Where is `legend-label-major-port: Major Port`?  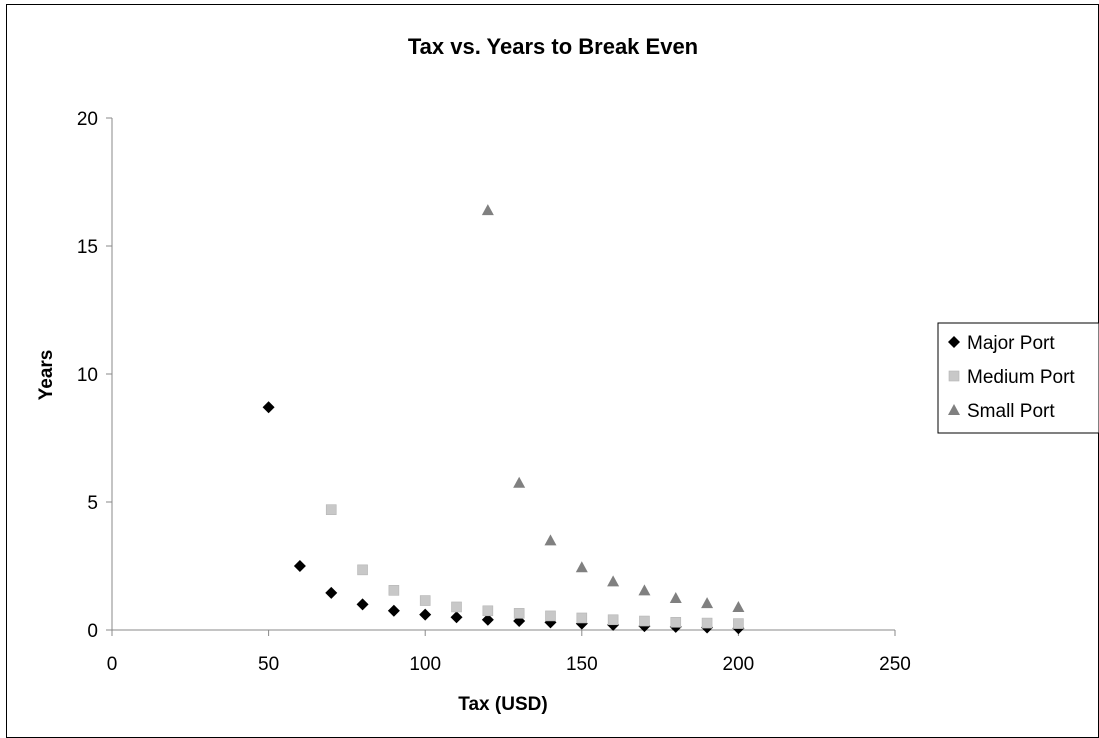 legend-label-major-port: Major Port is located at coordinates (1011, 343).